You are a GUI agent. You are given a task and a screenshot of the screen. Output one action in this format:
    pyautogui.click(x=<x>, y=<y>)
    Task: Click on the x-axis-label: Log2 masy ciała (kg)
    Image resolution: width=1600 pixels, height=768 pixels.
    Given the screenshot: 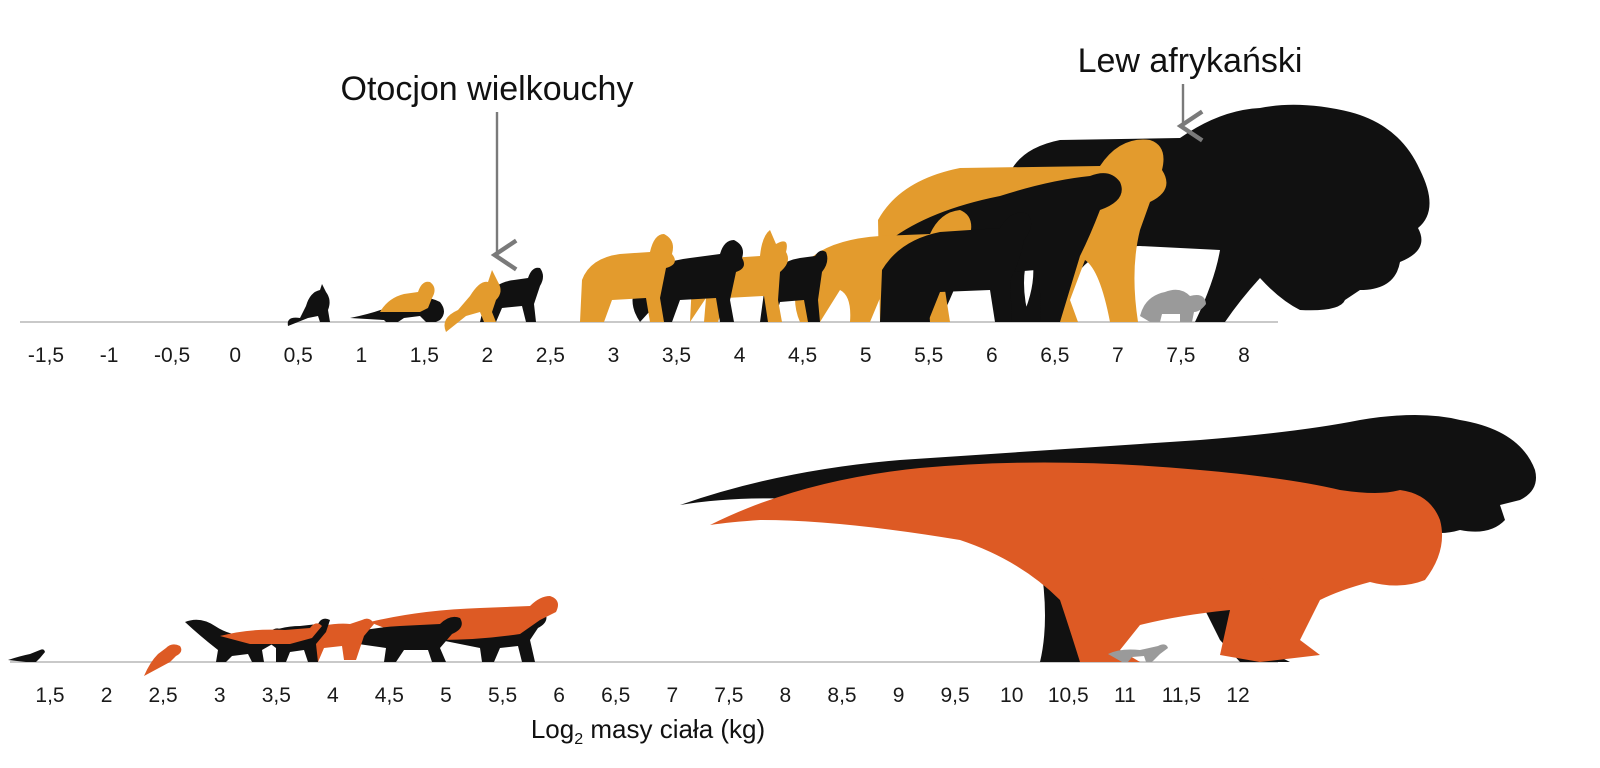 What is the action you would take?
    pyautogui.click(x=648, y=731)
    